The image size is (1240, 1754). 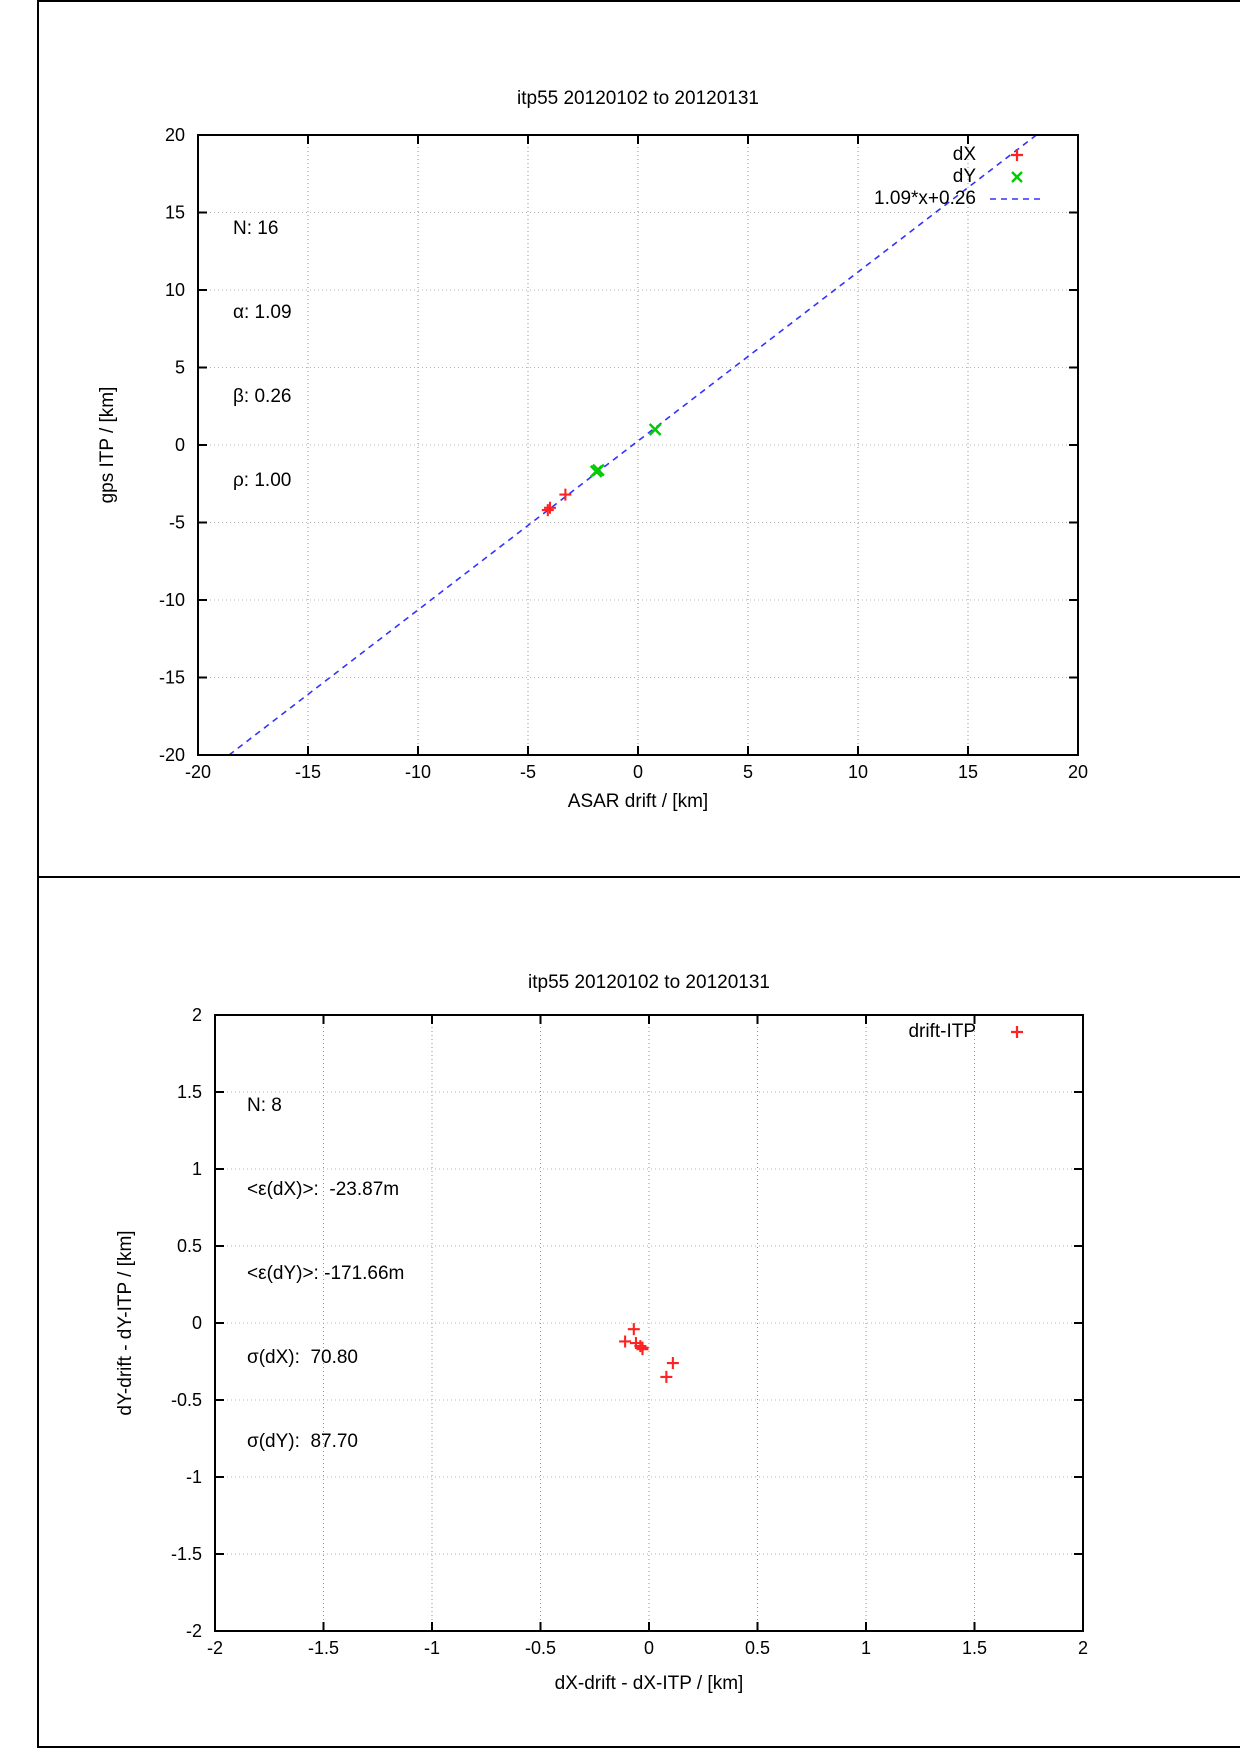 What do you see at coordinates (215, 1648) in the screenshot?
I see `x-tick-label: -2` at bounding box center [215, 1648].